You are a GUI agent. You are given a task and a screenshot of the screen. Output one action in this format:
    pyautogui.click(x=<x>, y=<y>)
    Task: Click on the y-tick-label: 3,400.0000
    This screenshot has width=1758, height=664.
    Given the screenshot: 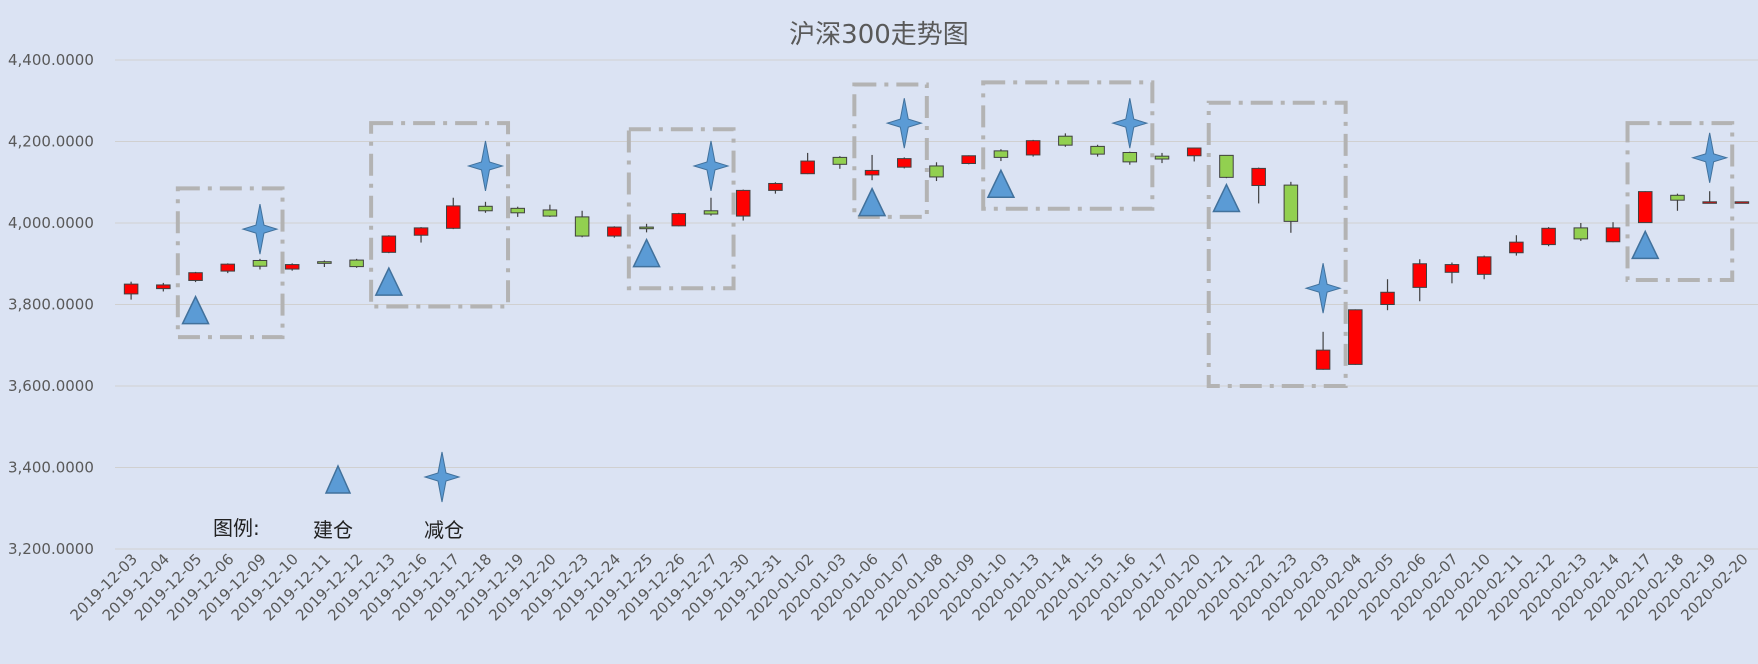 What is the action you would take?
    pyautogui.click(x=51, y=468)
    